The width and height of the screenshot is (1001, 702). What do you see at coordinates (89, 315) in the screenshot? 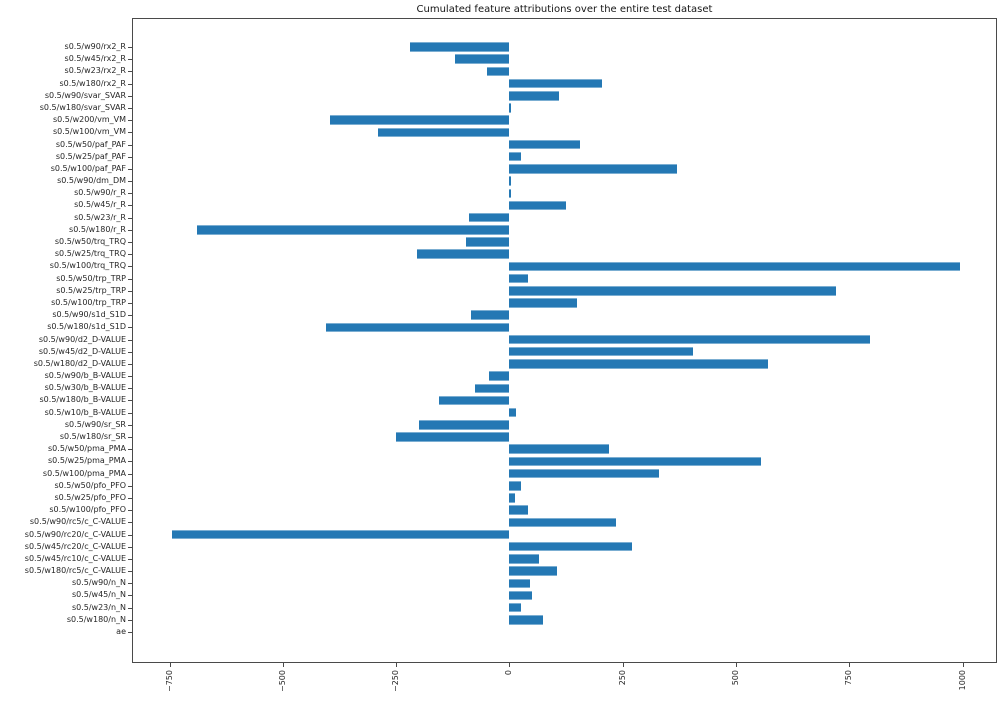
I see `y-tick-label: s0.5/w90/s1d_S1D` at bounding box center [89, 315].